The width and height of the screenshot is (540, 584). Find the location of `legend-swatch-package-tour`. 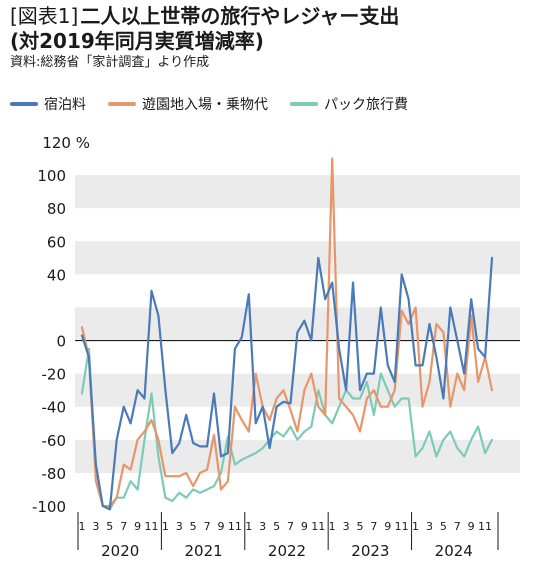

legend-swatch-package-tour is located at coordinates (304, 104).